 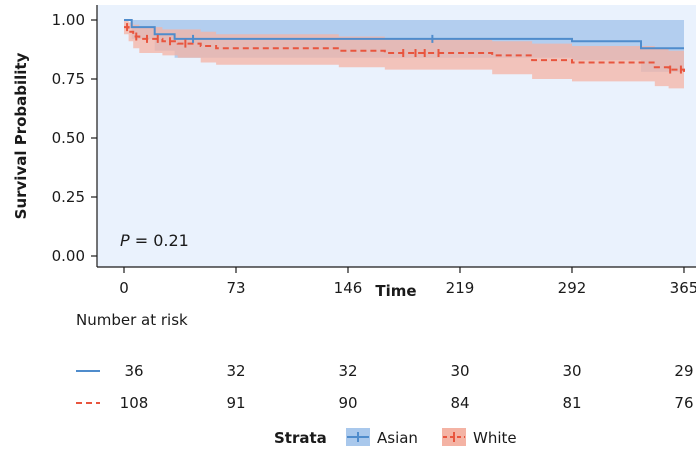 What do you see at coordinates (21, 135) in the screenshot?
I see `y-axis-title: Survival Probability` at bounding box center [21, 135].